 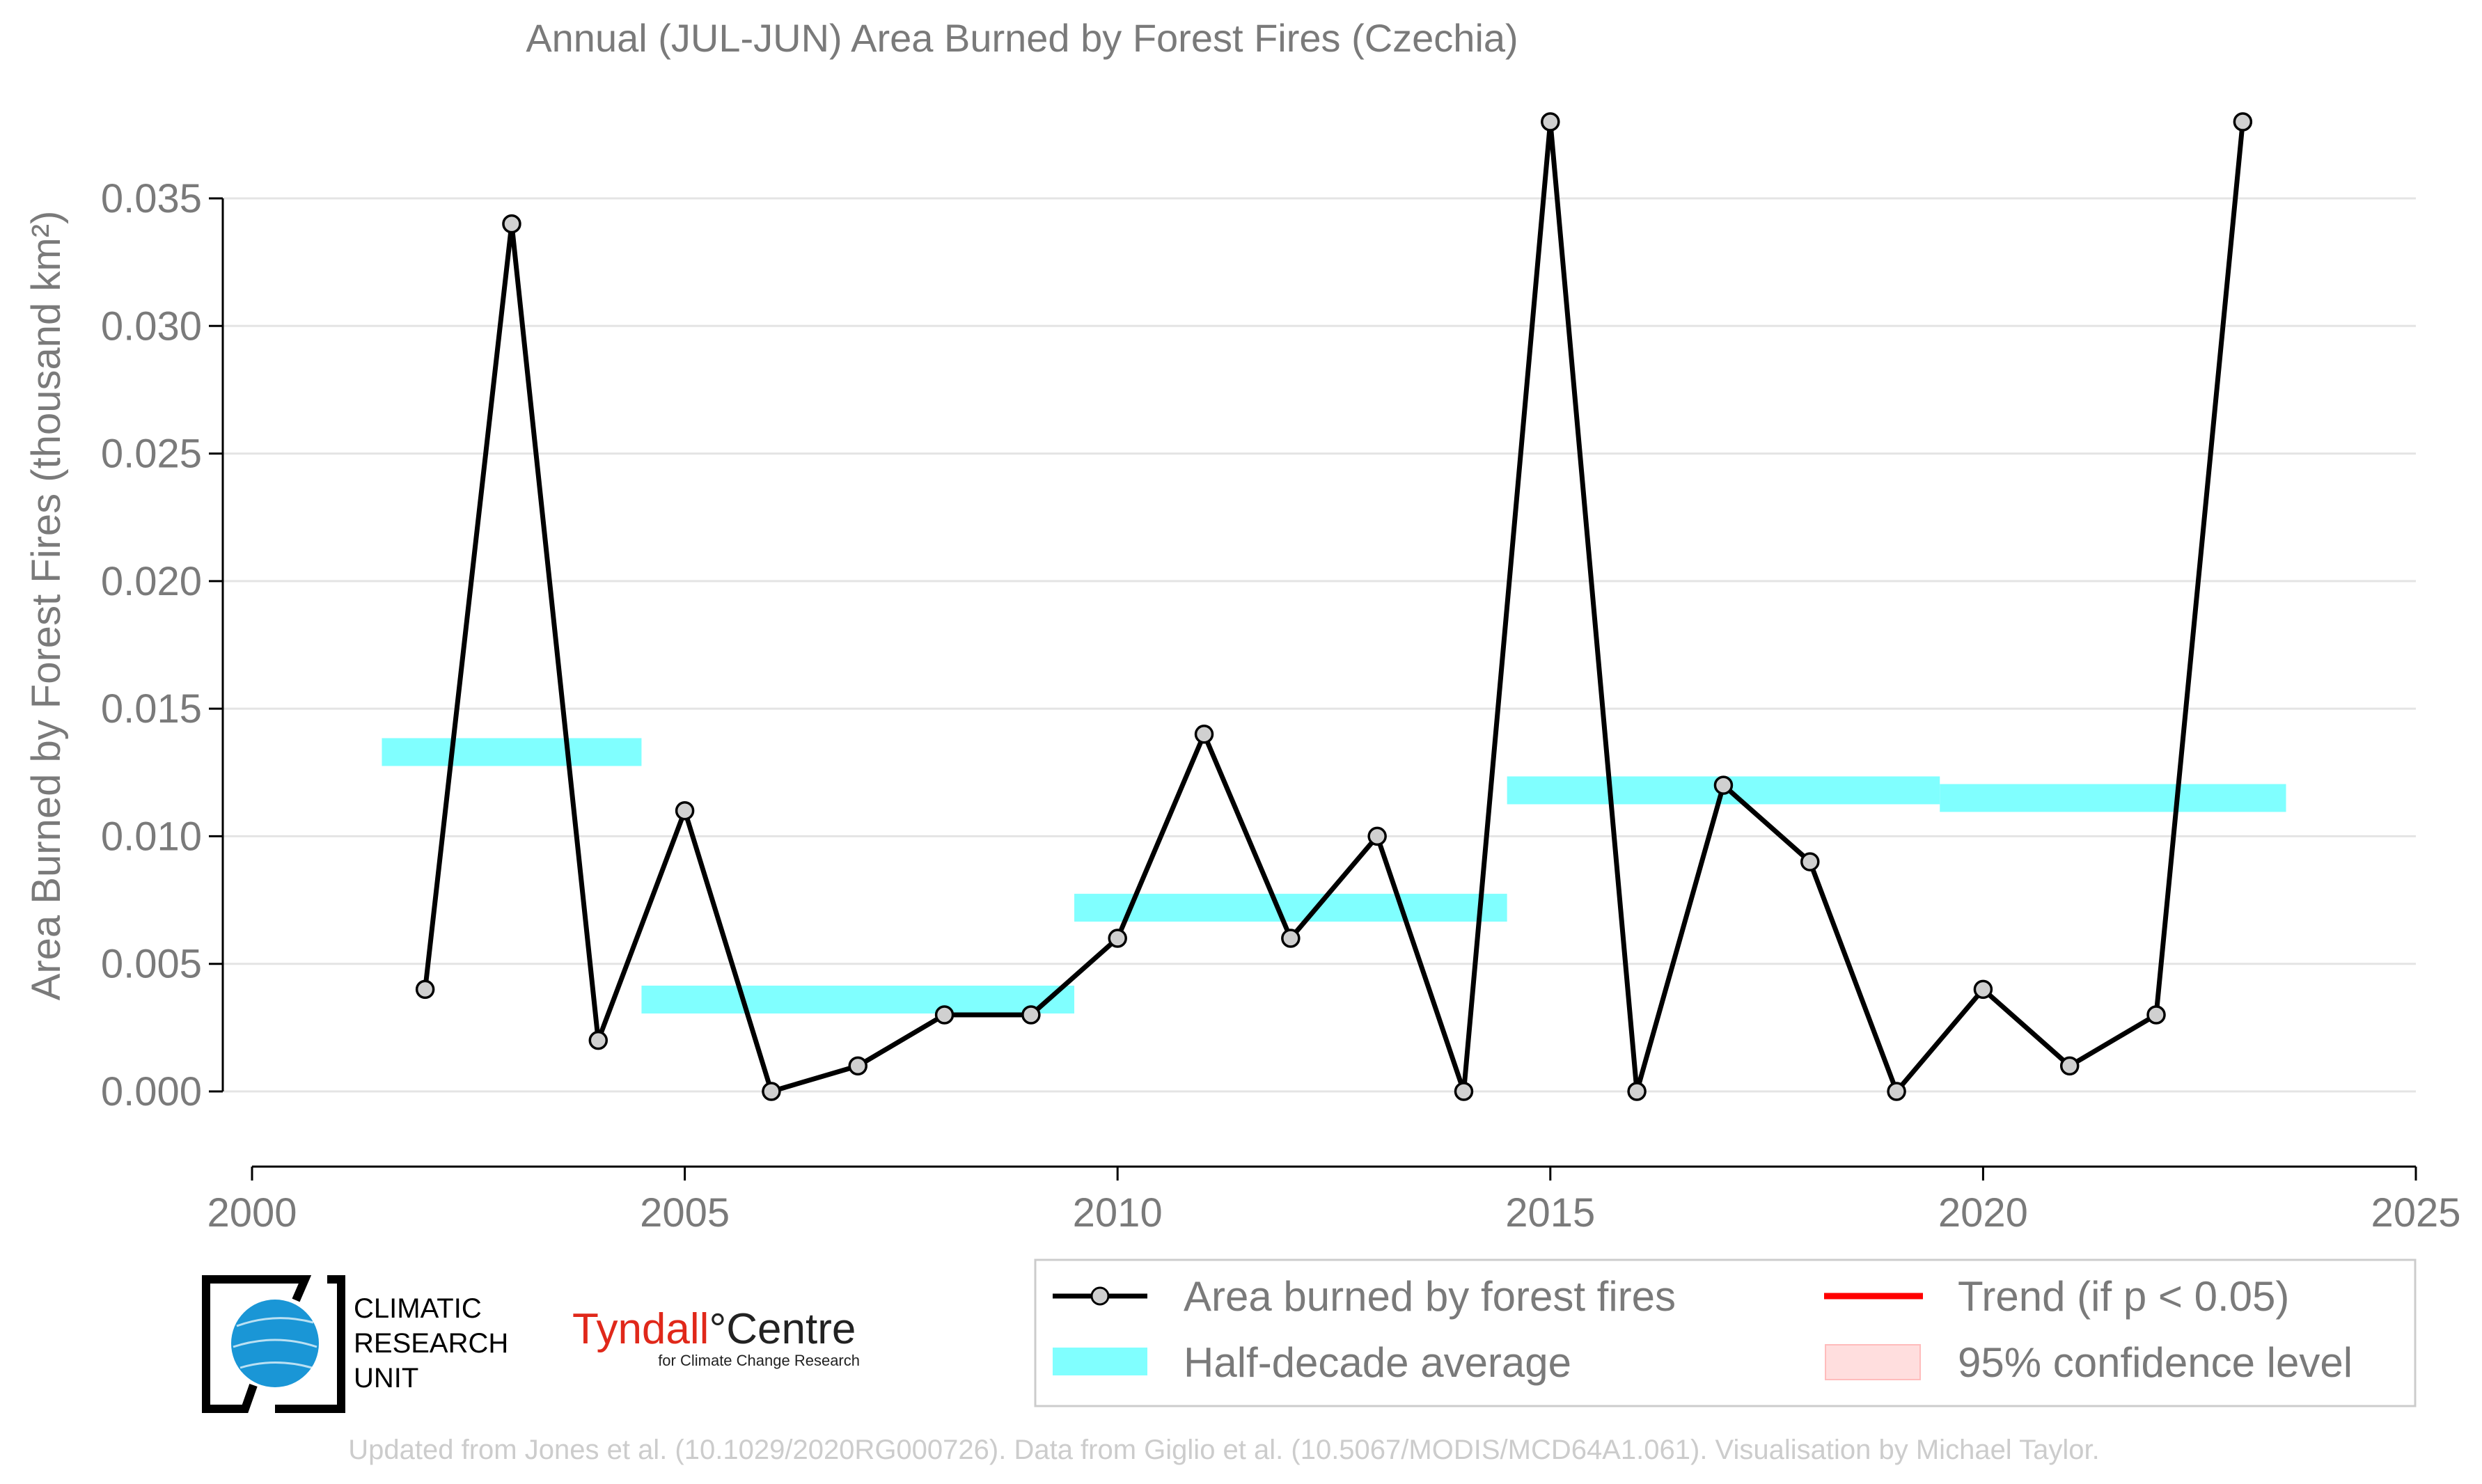 I want to click on y-tick-label: 0.010, so click(x=151, y=836).